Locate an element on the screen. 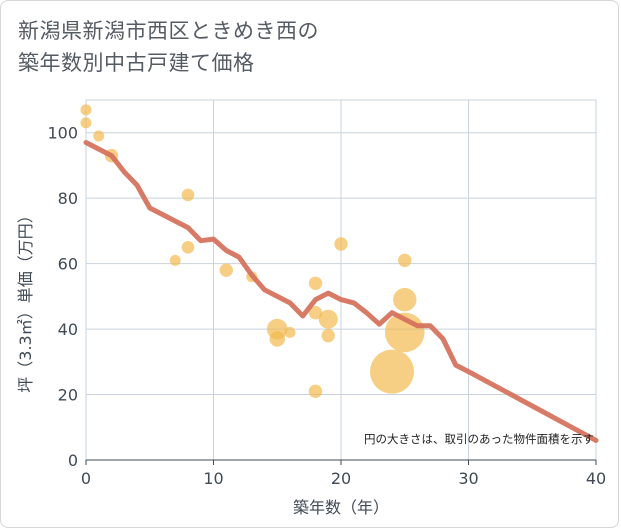  y-tick-label: 60 is located at coordinates (68, 264).